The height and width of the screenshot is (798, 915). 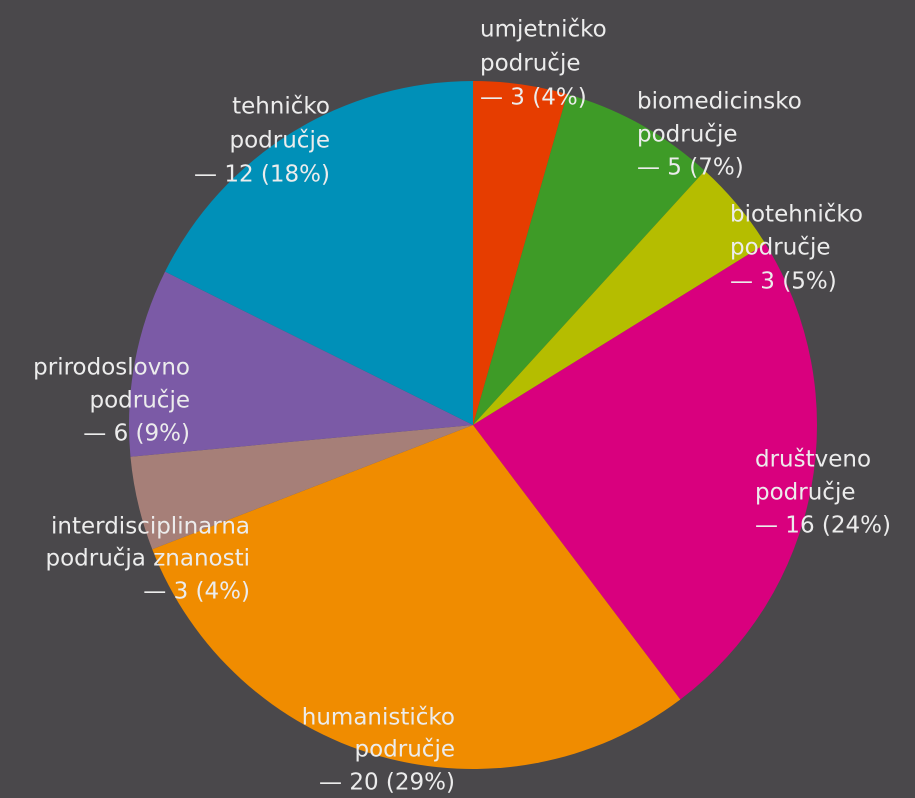 I want to click on value-label: — 6 (9%), so click(x=136, y=434).